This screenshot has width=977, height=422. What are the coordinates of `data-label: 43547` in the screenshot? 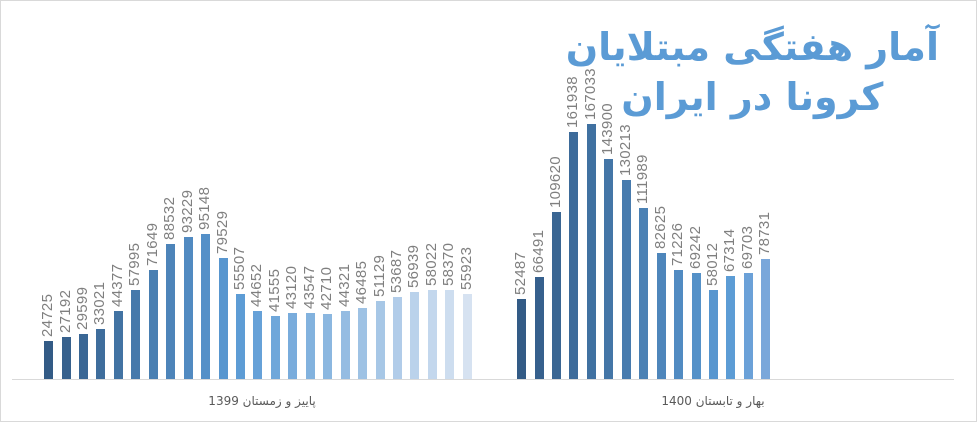 It's located at (309, 287).